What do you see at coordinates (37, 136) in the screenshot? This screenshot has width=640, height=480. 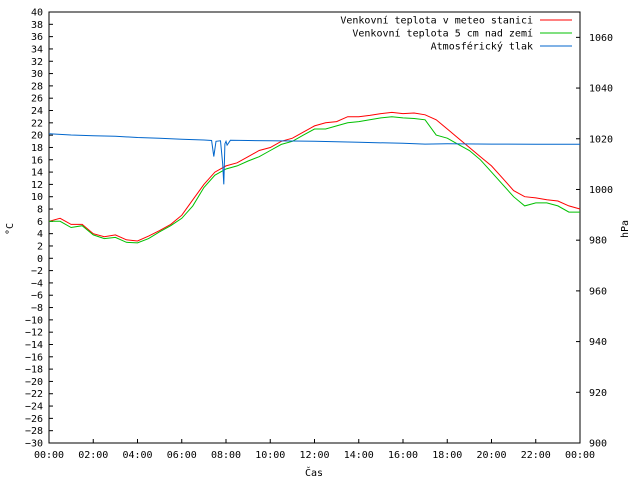 I see `left-y-tick-label: 20` at bounding box center [37, 136].